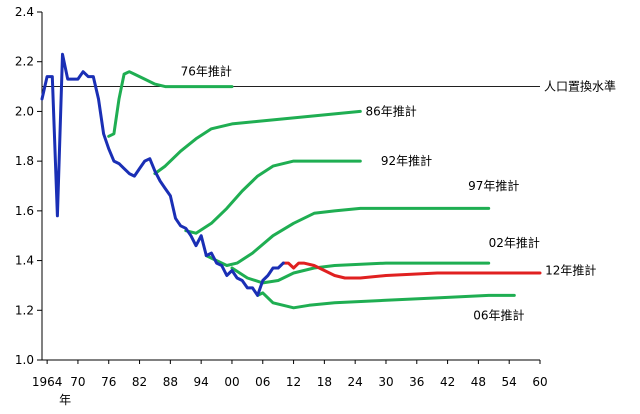 This screenshot has height=414, width=640. What do you see at coordinates (24, 12) in the screenshot?
I see `y-tick-label: 2.4` at bounding box center [24, 12].